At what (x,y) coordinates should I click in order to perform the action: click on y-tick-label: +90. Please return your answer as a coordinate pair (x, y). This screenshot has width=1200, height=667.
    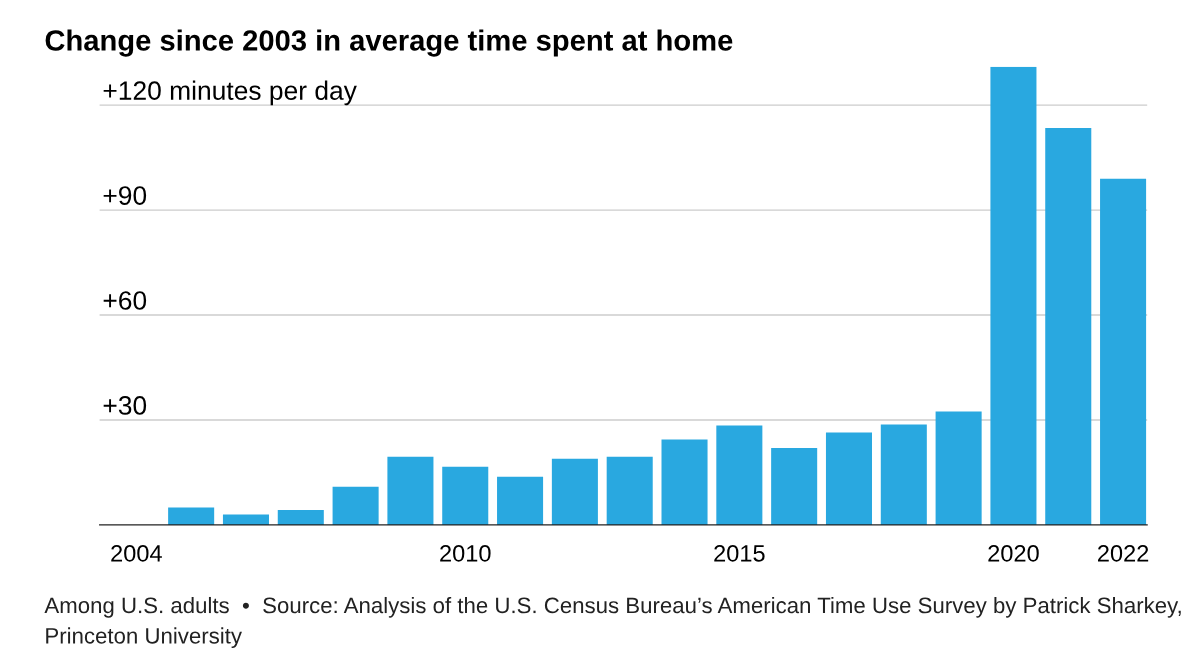
    Looking at the image, I should click on (125, 195).